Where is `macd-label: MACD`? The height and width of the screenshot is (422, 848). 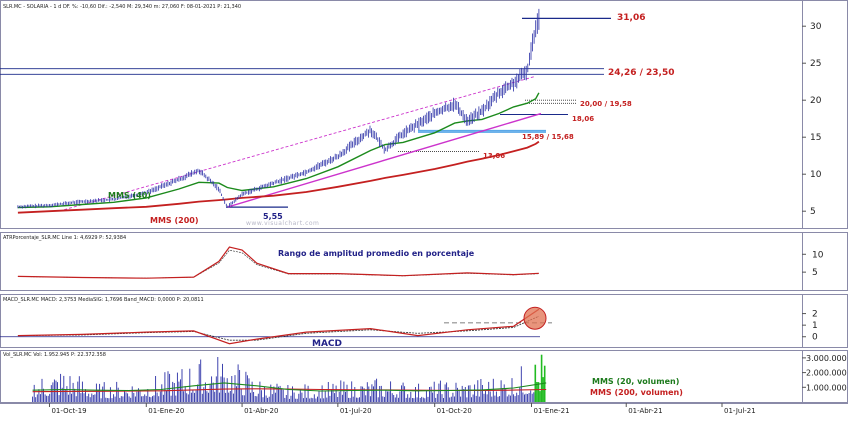 macd-label: MACD is located at coordinates (327, 344).